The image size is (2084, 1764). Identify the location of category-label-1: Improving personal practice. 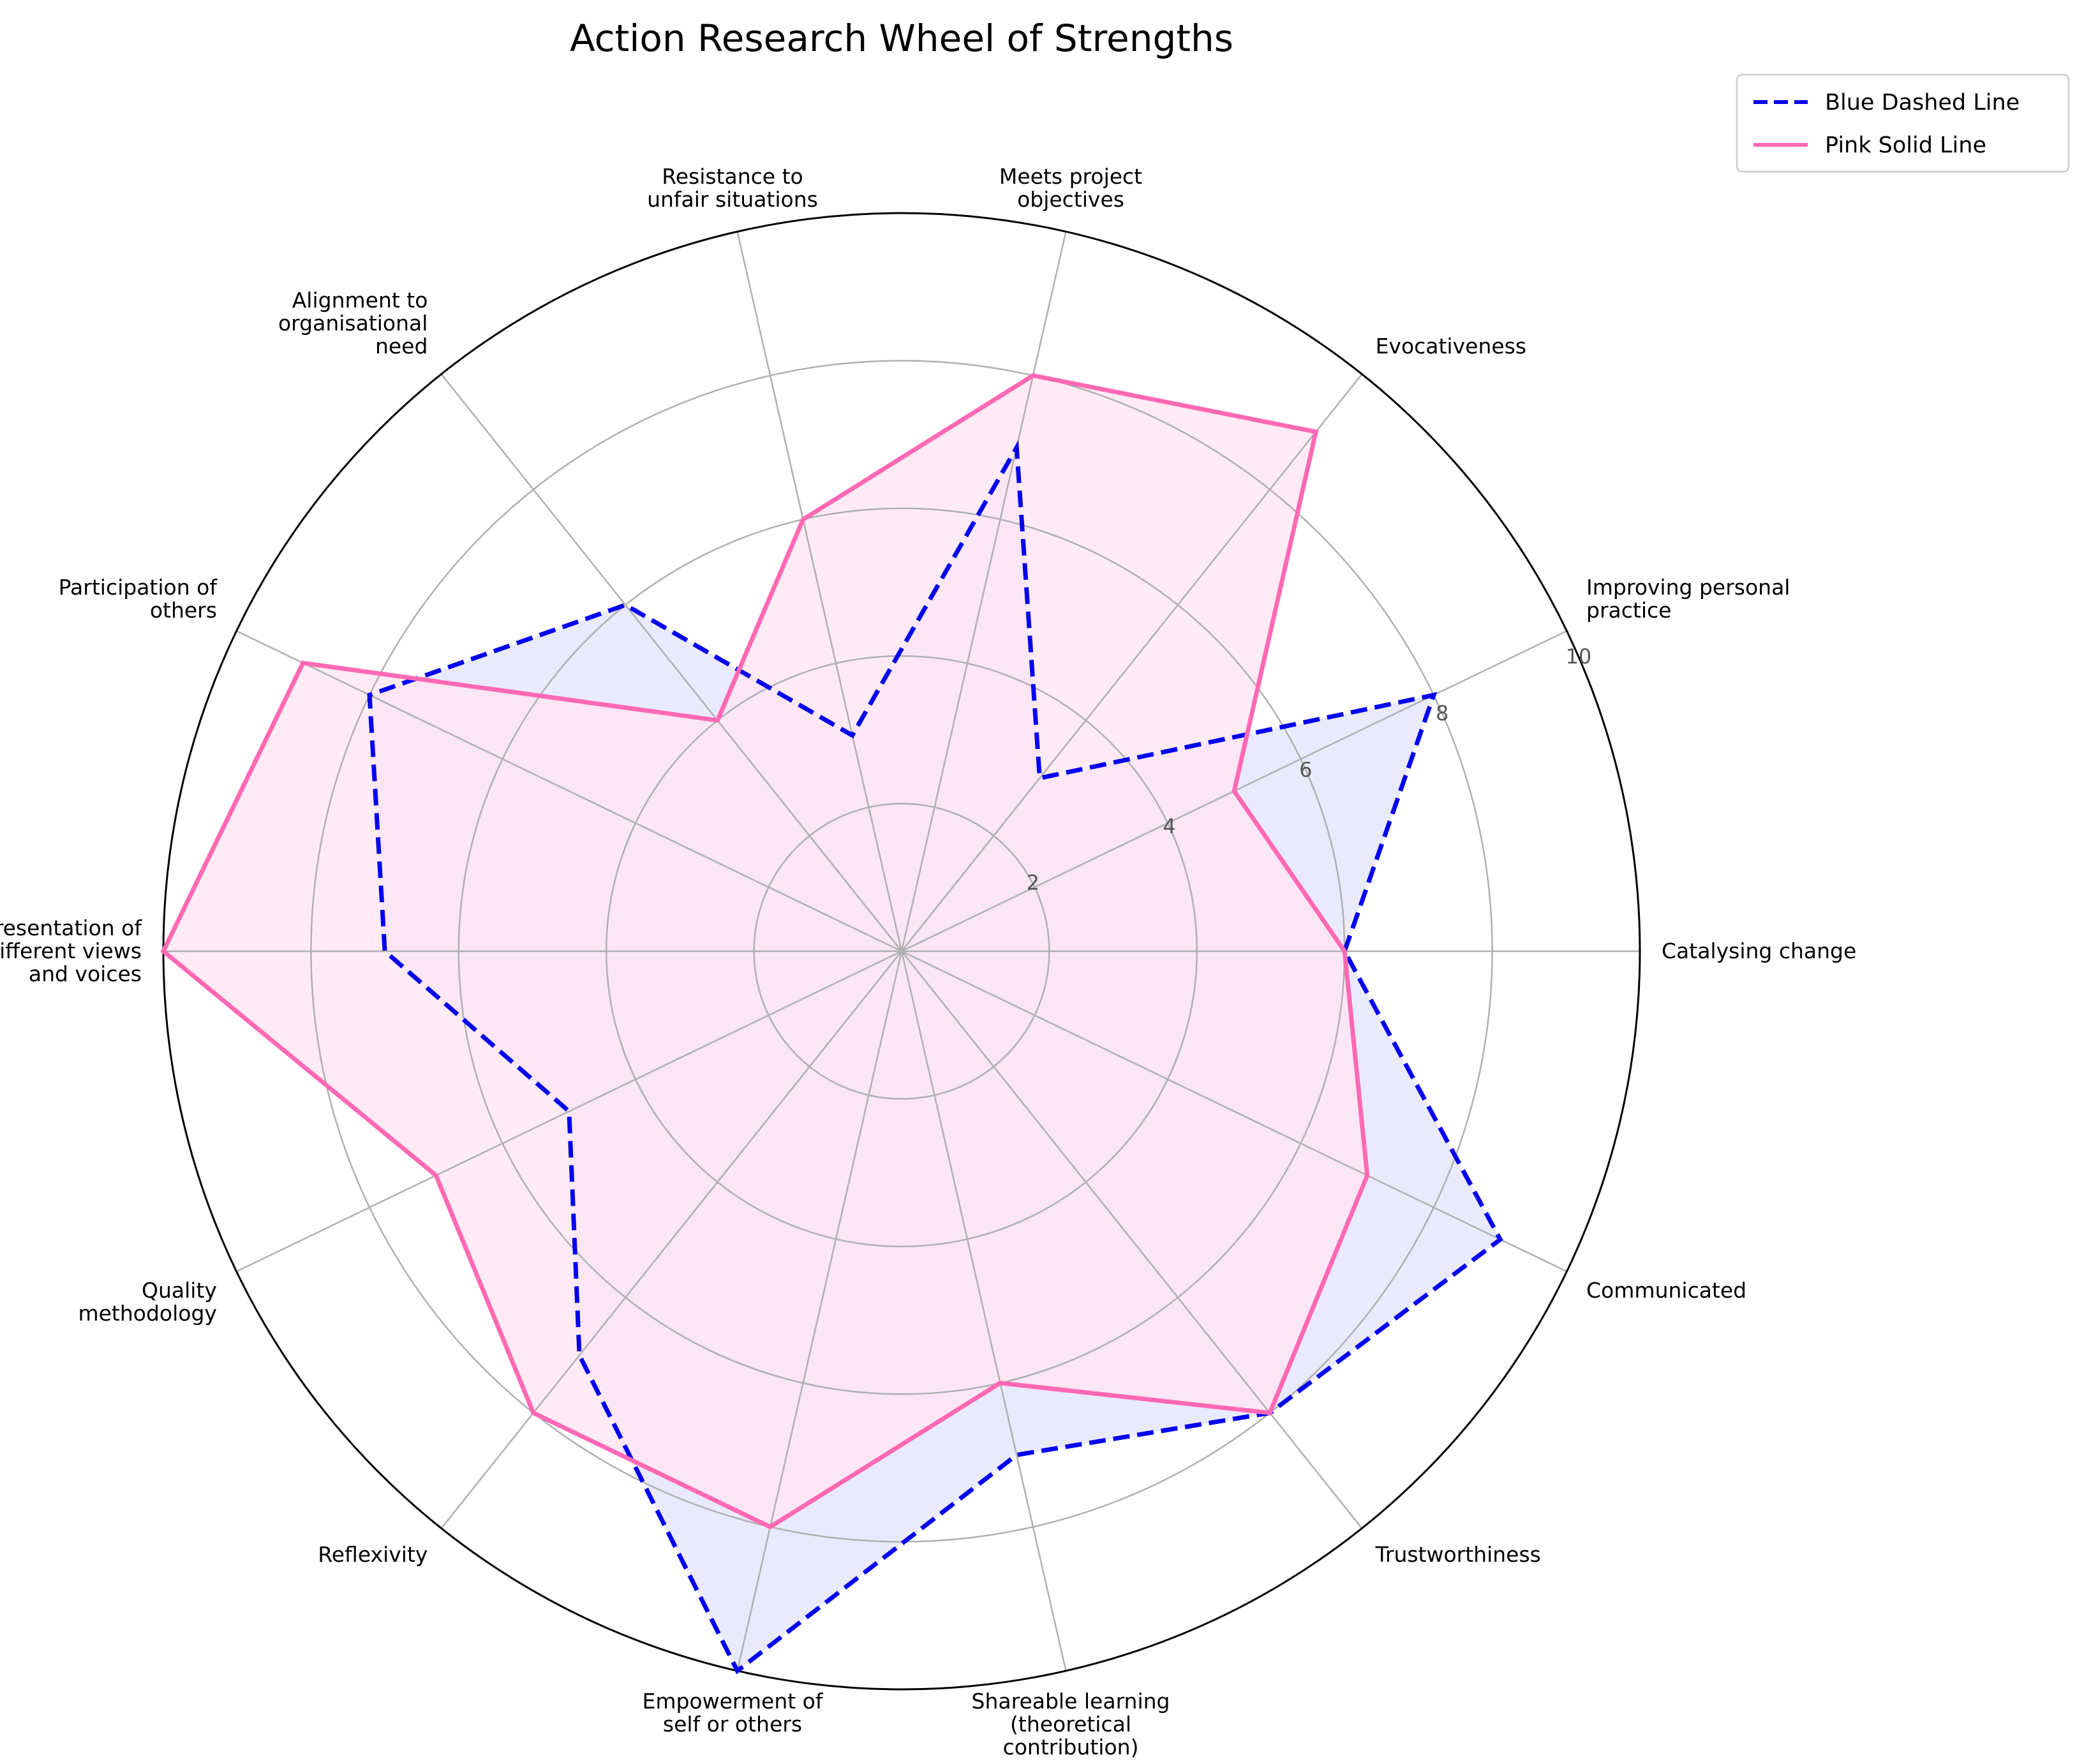
(1688, 599).